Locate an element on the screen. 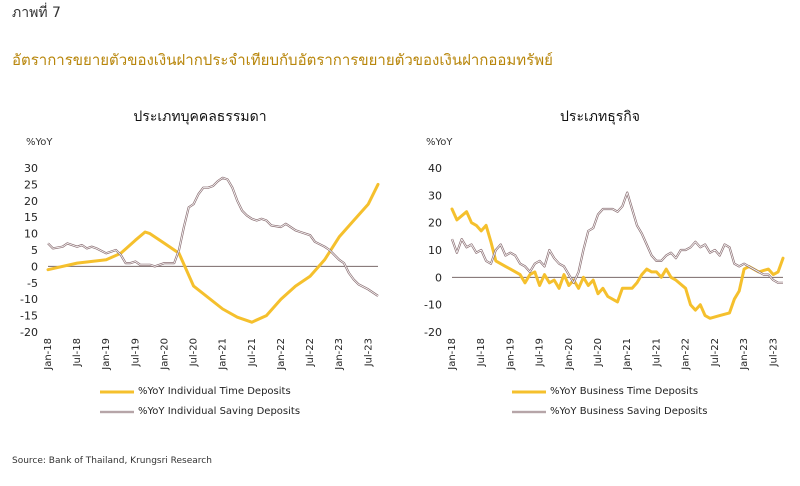 The width and height of the screenshot is (800, 486). legend-swatch-individual-time is located at coordinates (117, 391).